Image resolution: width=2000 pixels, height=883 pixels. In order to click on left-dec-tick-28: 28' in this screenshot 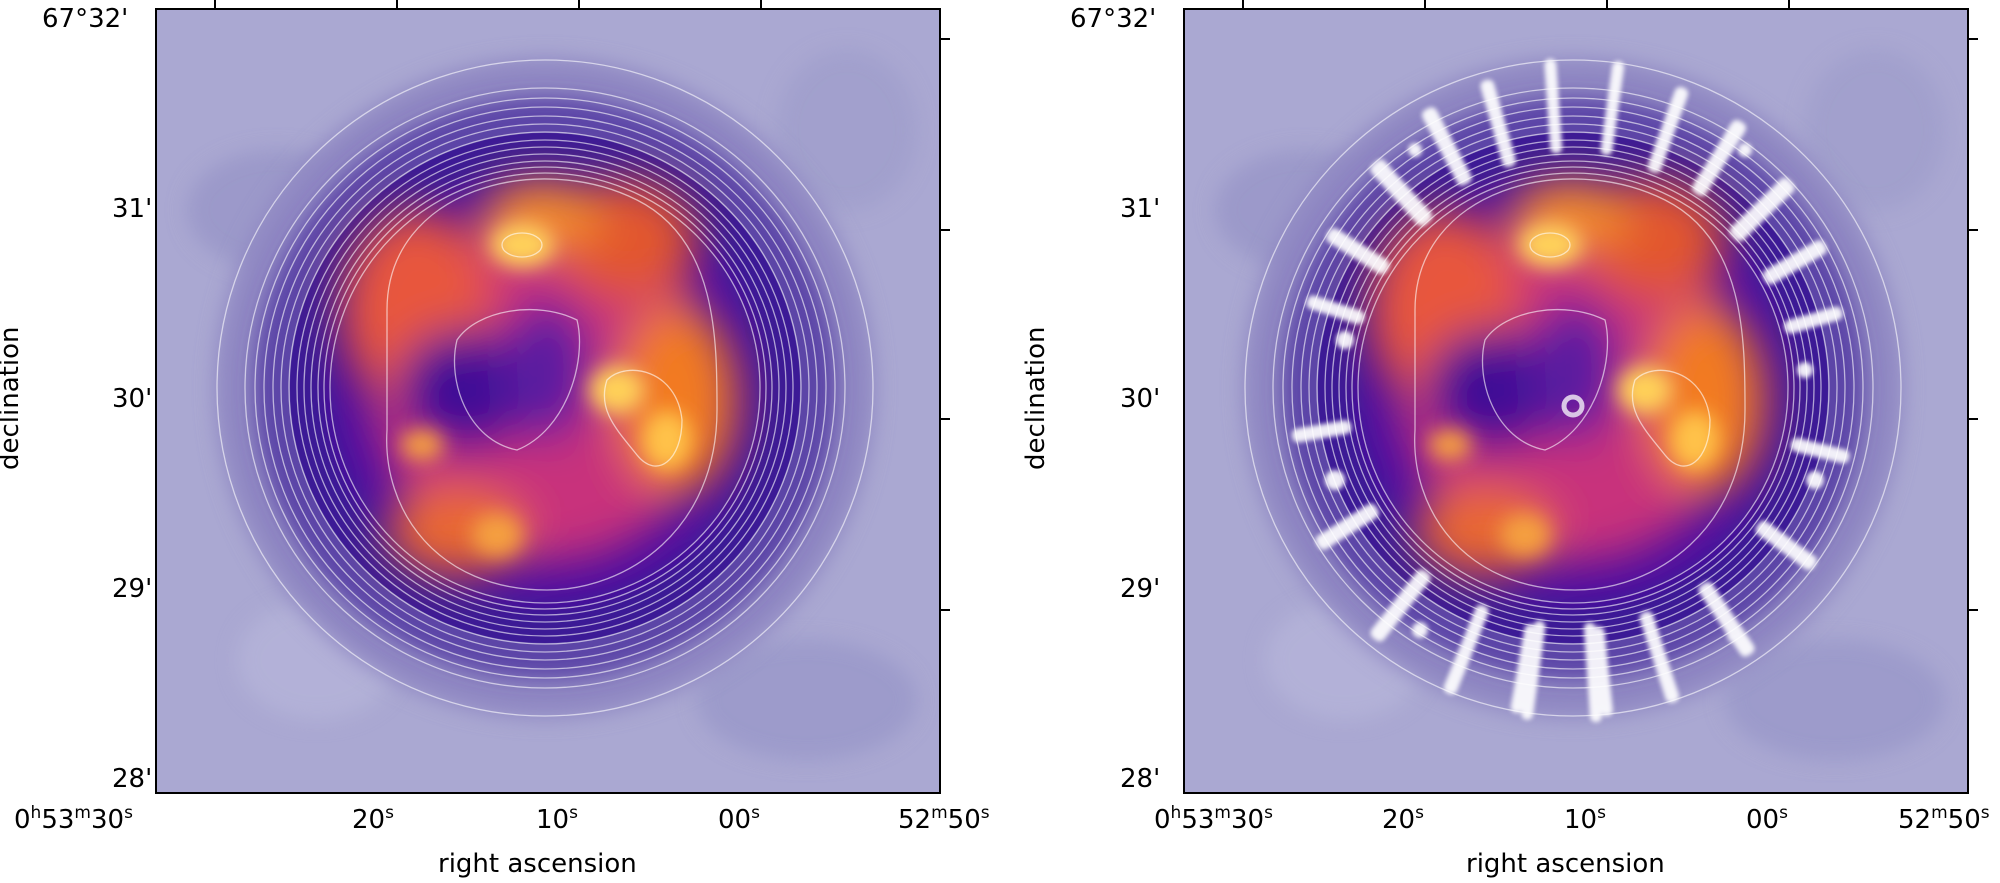, I will do `click(132, 779)`.